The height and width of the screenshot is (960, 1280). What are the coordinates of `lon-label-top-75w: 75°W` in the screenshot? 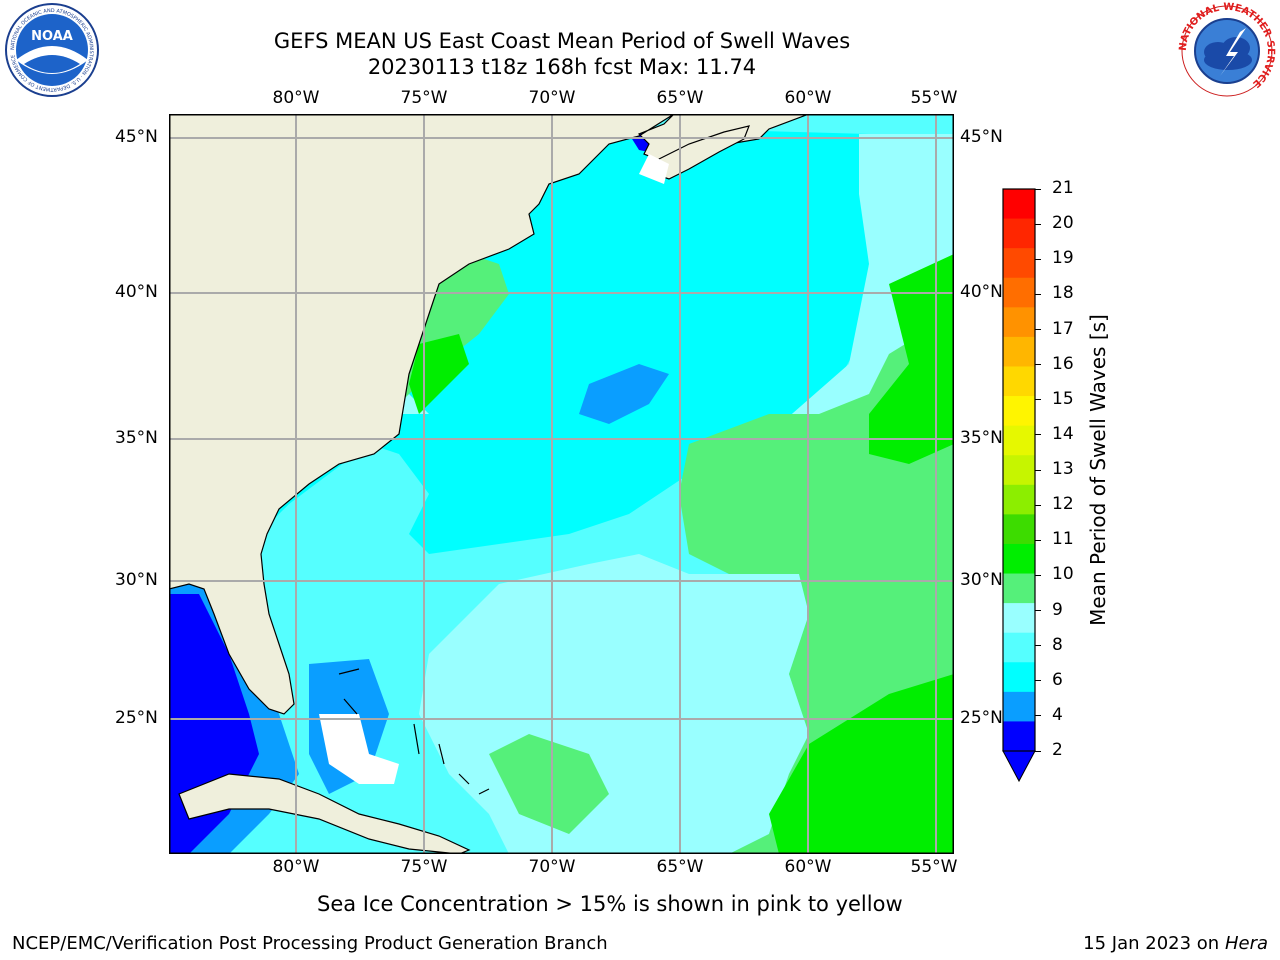 It's located at (424, 98).